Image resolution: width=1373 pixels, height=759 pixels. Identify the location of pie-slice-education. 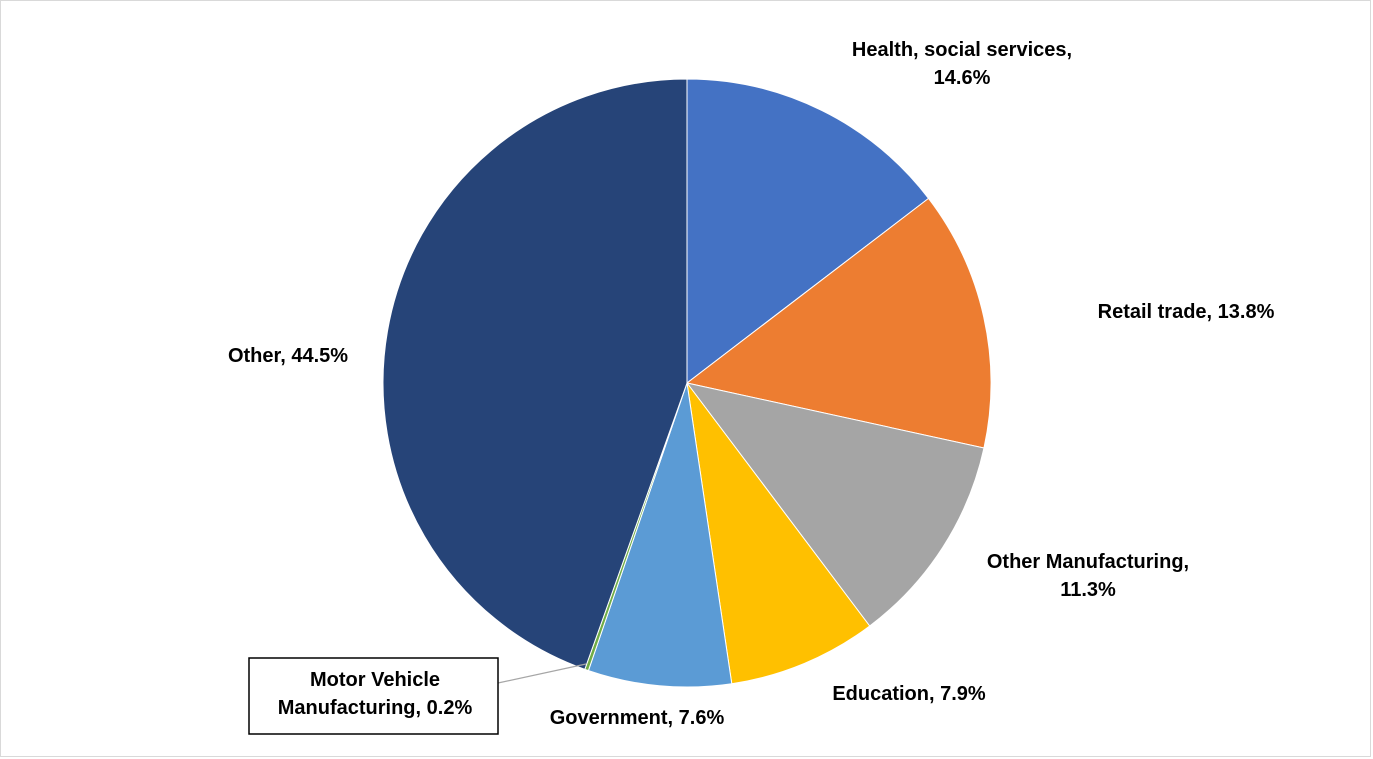
(778, 533).